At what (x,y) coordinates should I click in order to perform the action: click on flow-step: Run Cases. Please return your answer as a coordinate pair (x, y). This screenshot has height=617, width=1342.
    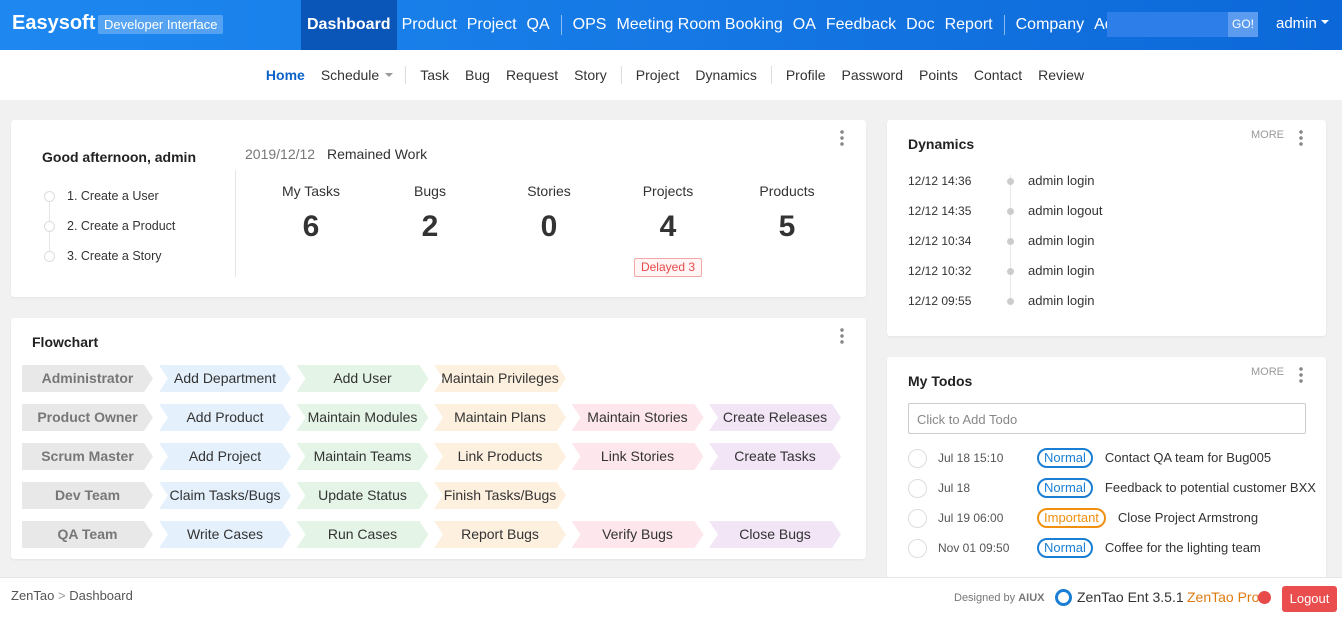
    Looking at the image, I should click on (363, 534).